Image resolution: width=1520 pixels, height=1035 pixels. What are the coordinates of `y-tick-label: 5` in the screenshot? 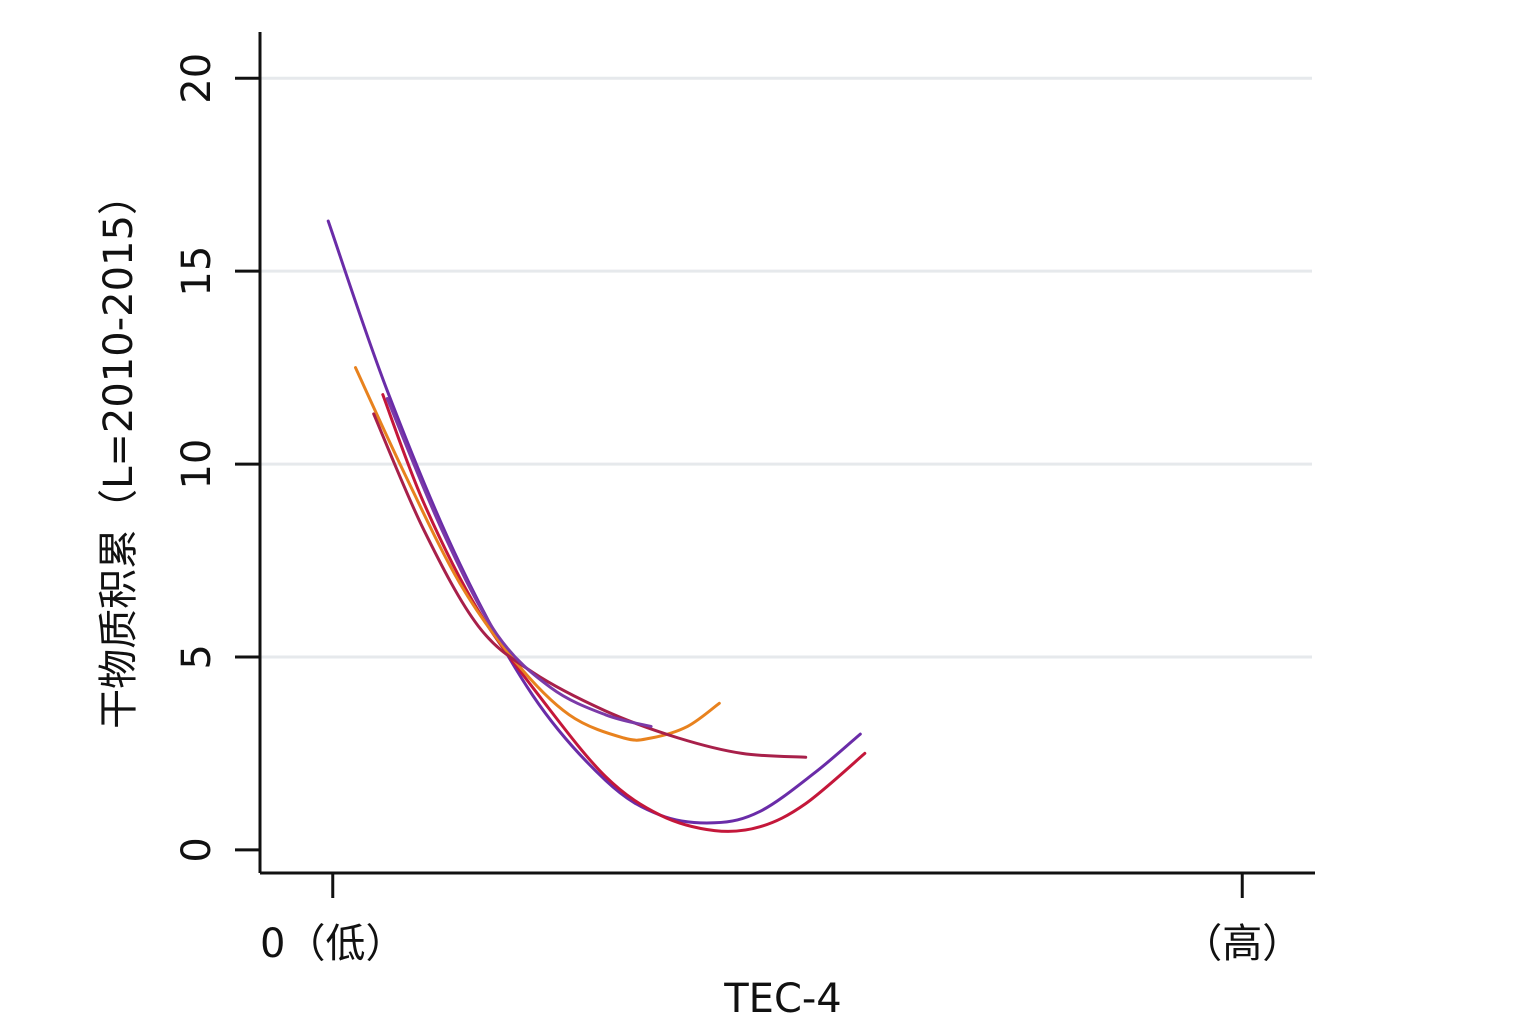 It's located at (197, 656).